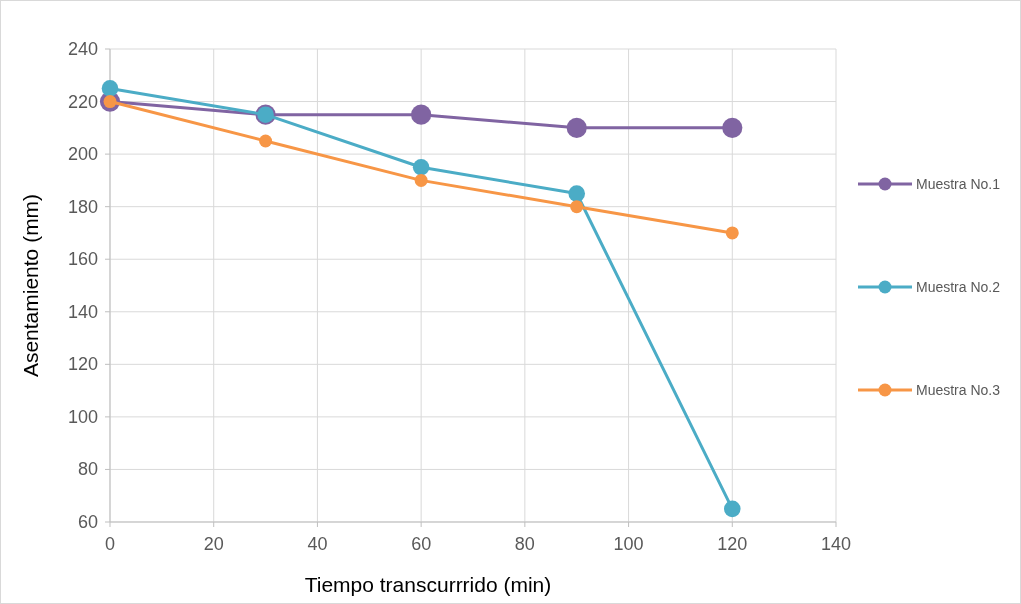 The image size is (1021, 604). I want to click on x-tick-label: 140, so click(836, 544).